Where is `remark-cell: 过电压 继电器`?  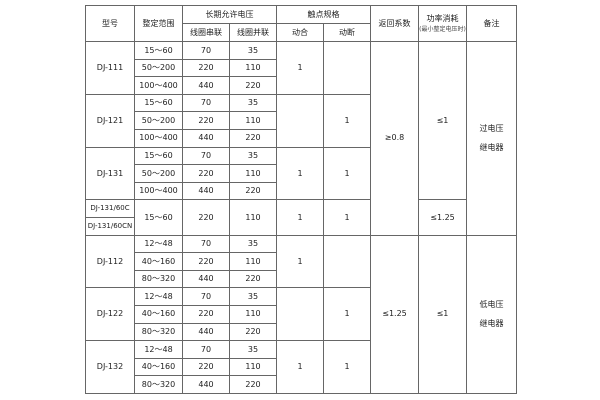 remark-cell: 过电压 继电器 is located at coordinates (491, 138).